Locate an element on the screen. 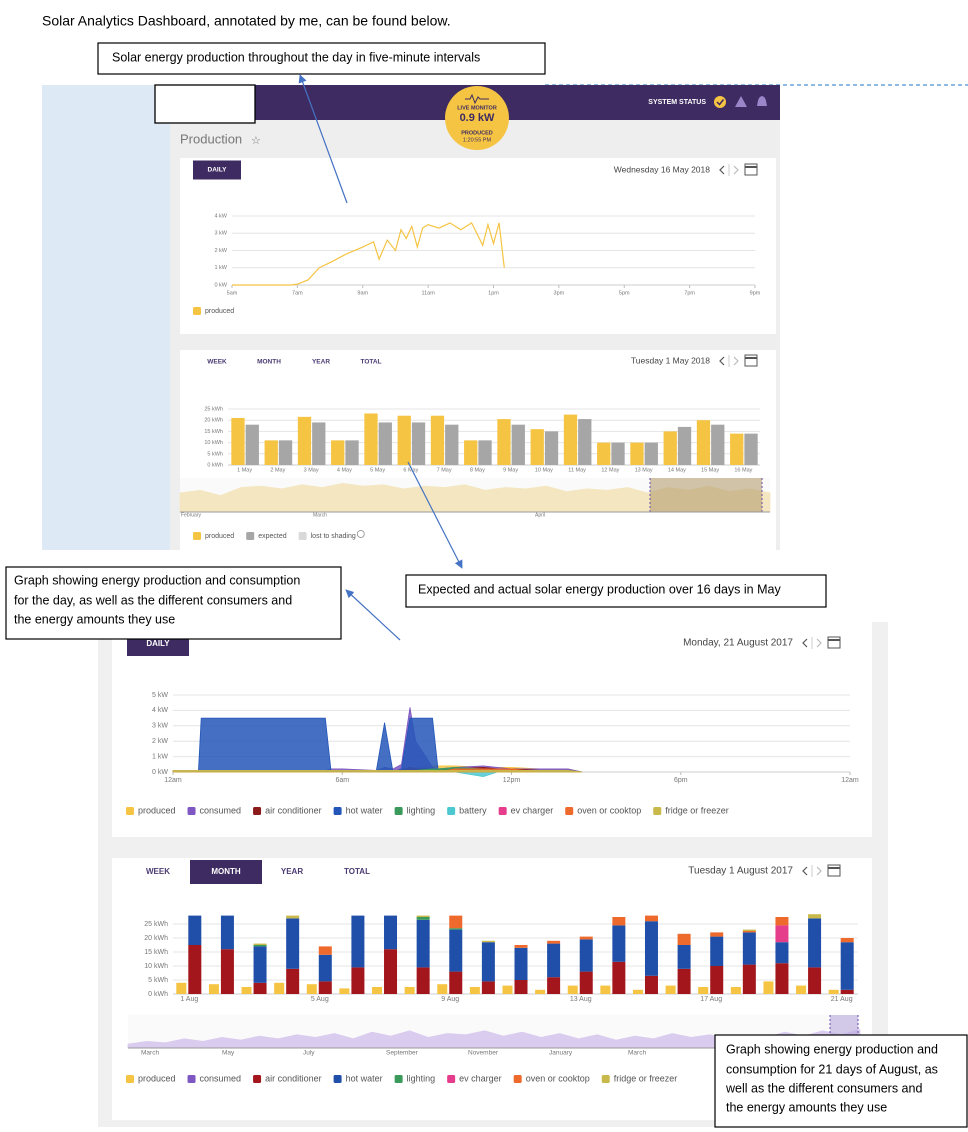 Image resolution: width=968 pixels, height=1132 pixels. status-ok-icon is located at coordinates (720, 102).